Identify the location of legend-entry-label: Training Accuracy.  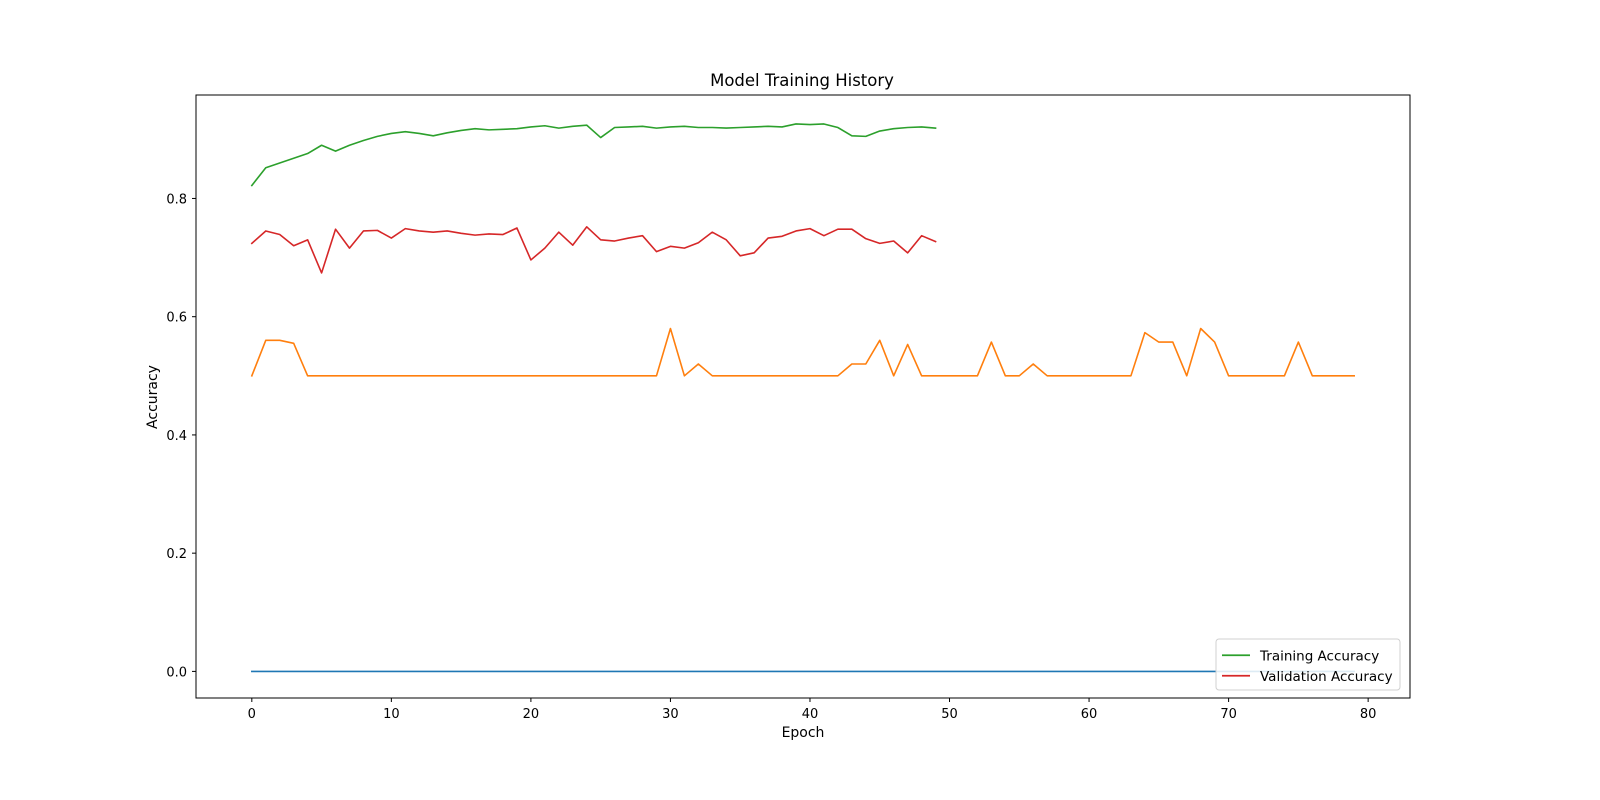
(1319, 656).